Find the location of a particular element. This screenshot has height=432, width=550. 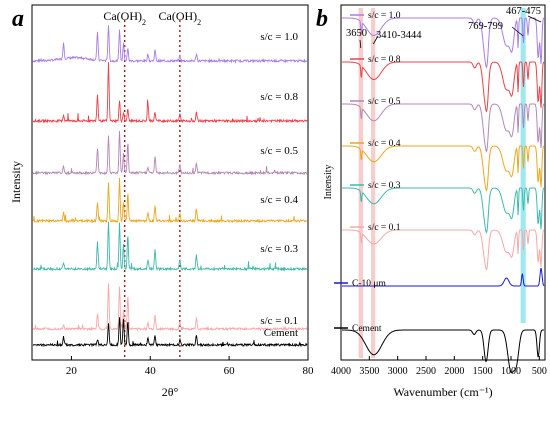

panel-b-x-tick-label: 4000 is located at coordinates (341, 371).